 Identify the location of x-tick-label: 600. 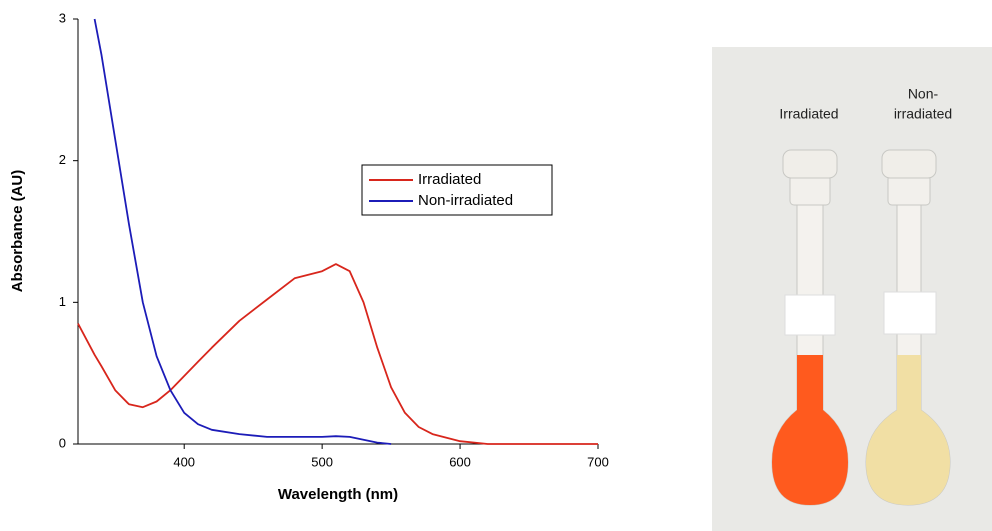
(460, 461).